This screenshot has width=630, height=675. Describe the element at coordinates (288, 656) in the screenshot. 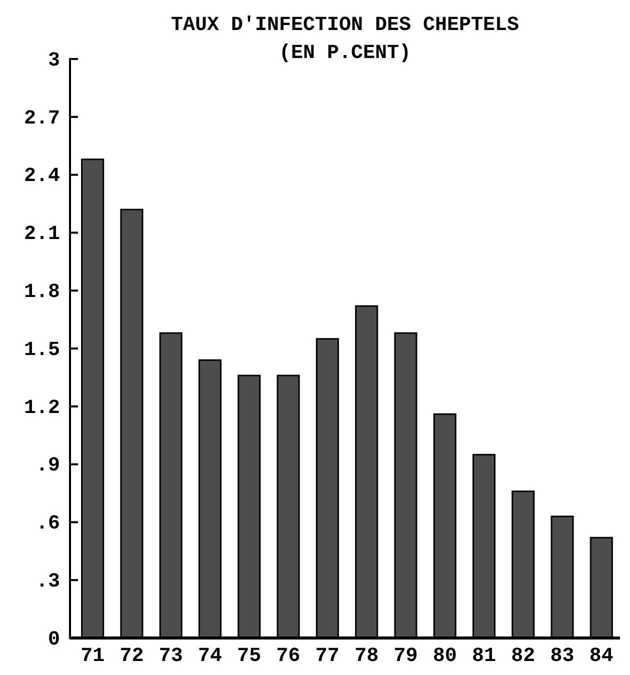

I see `x-tick-label: 76` at that location.